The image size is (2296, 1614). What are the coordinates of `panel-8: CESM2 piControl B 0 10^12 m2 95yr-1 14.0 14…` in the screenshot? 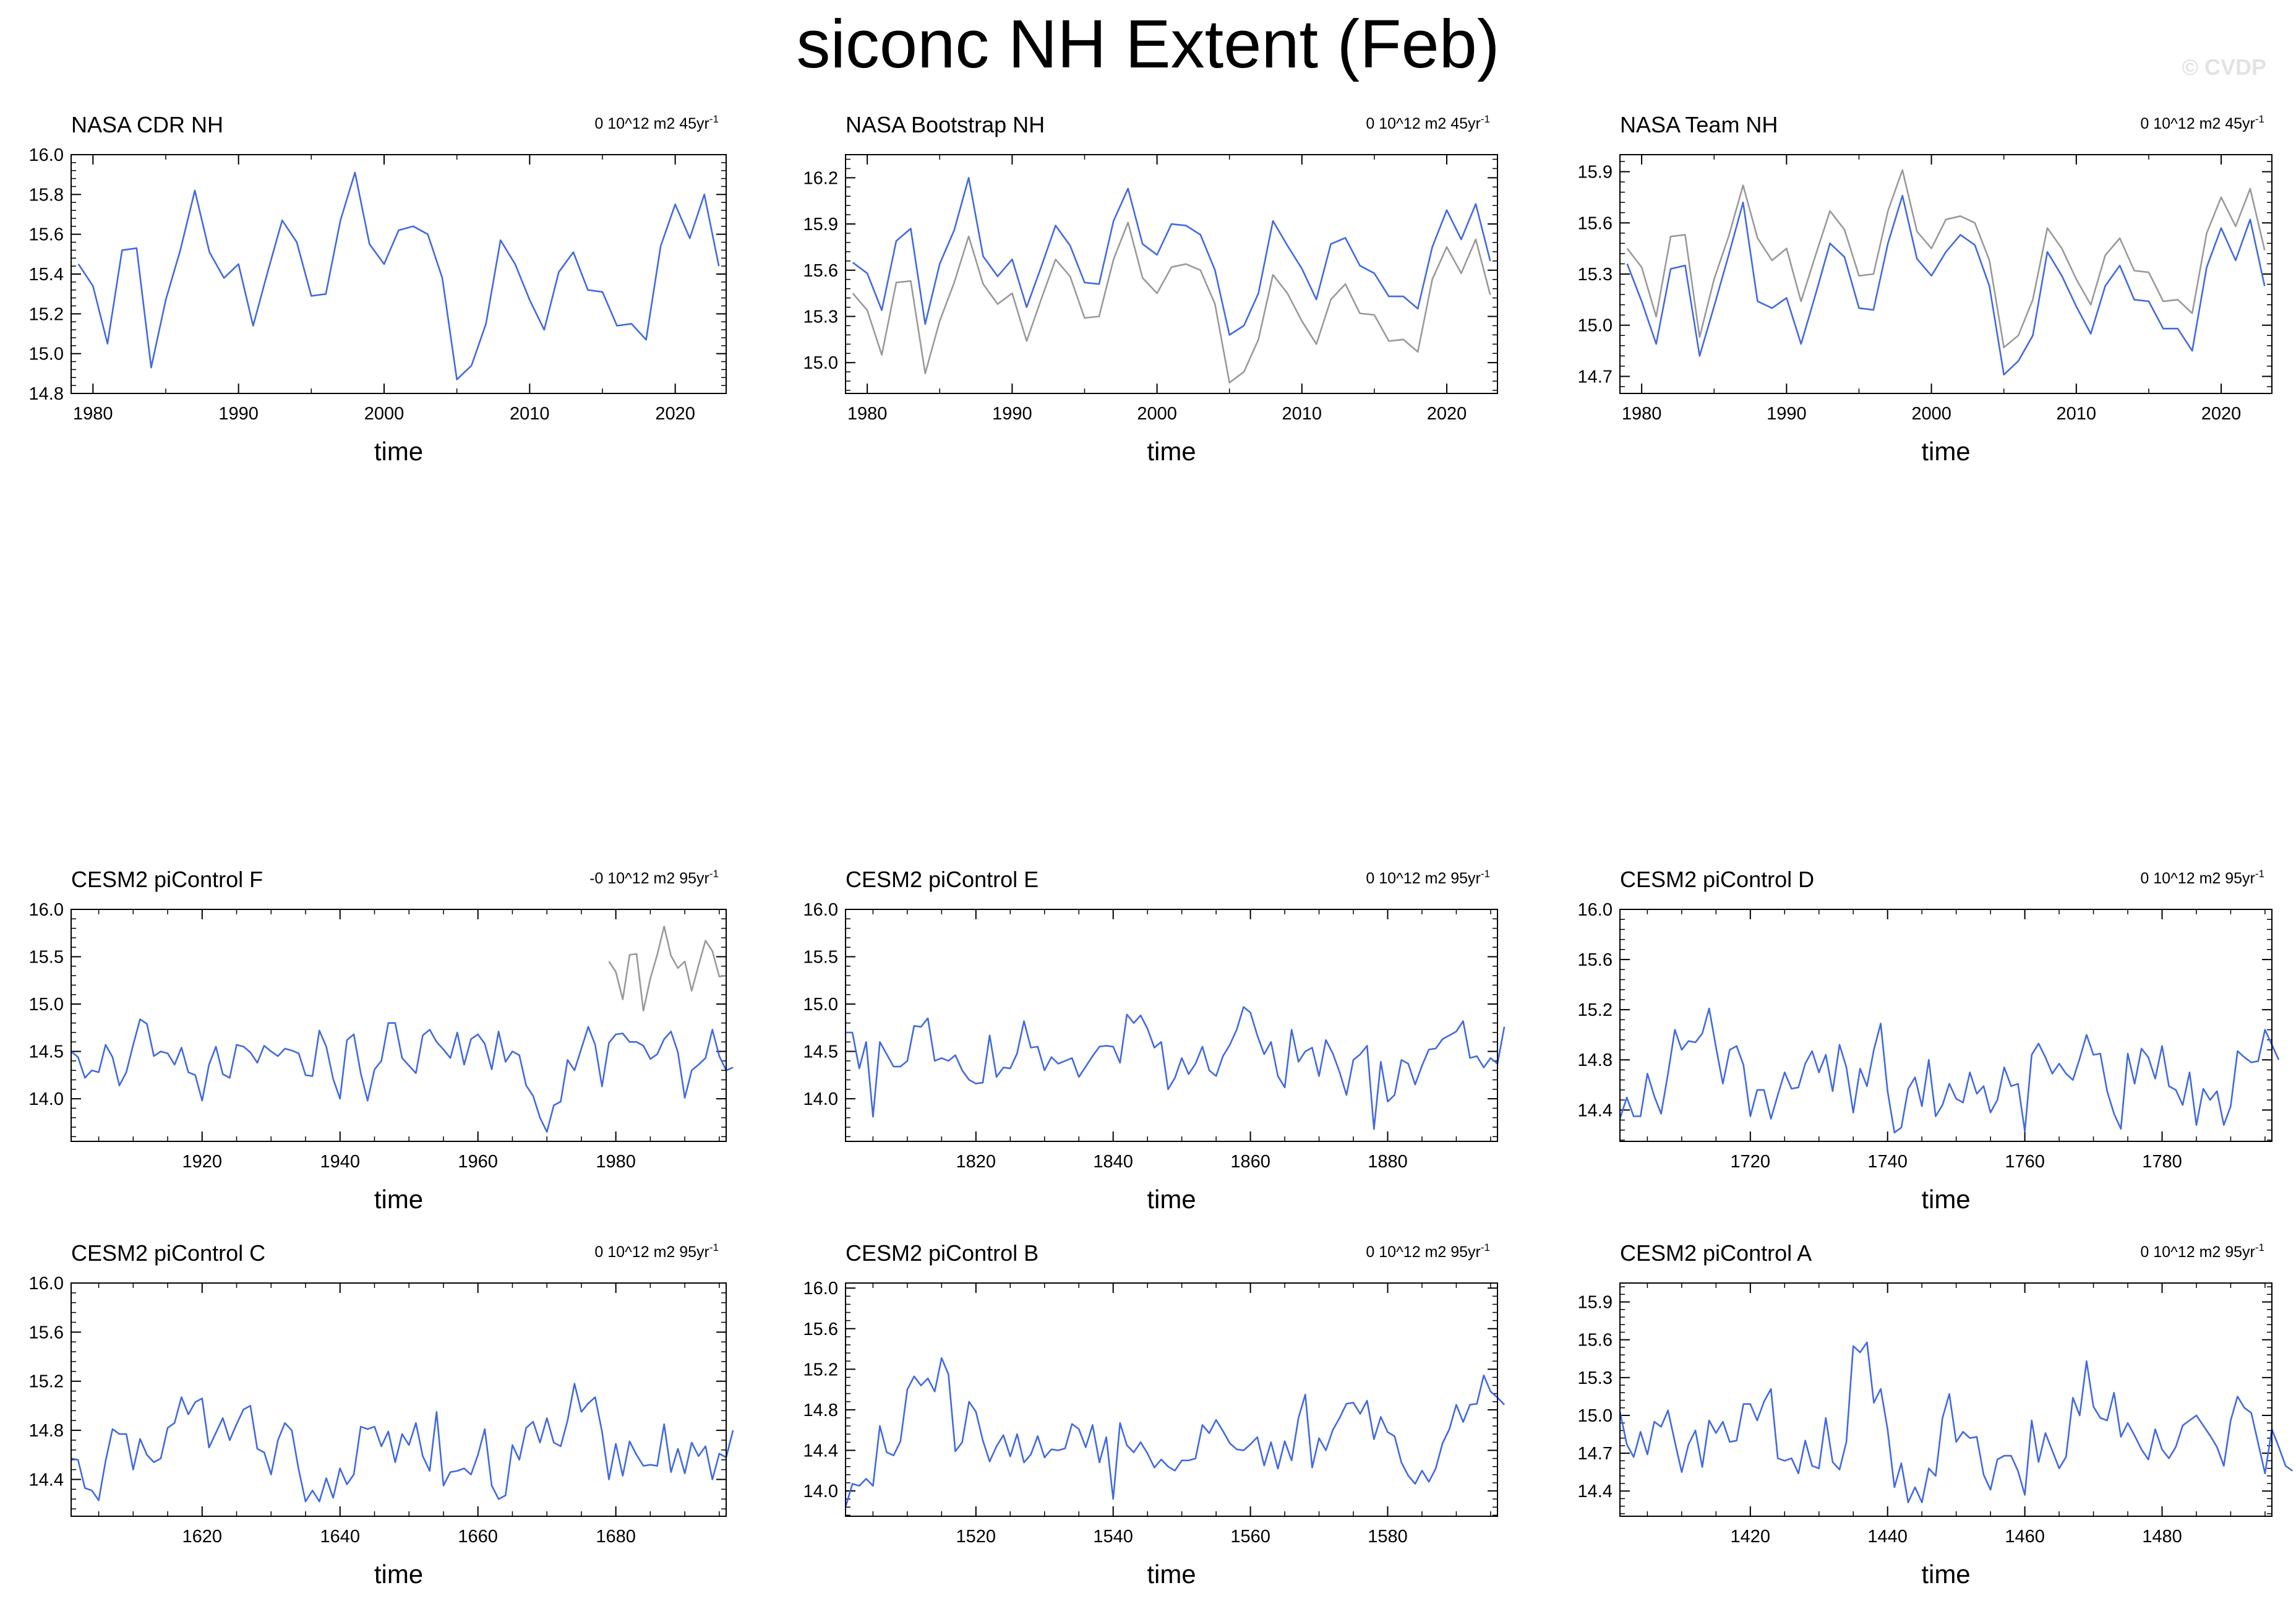 It's located at (1154, 1415).